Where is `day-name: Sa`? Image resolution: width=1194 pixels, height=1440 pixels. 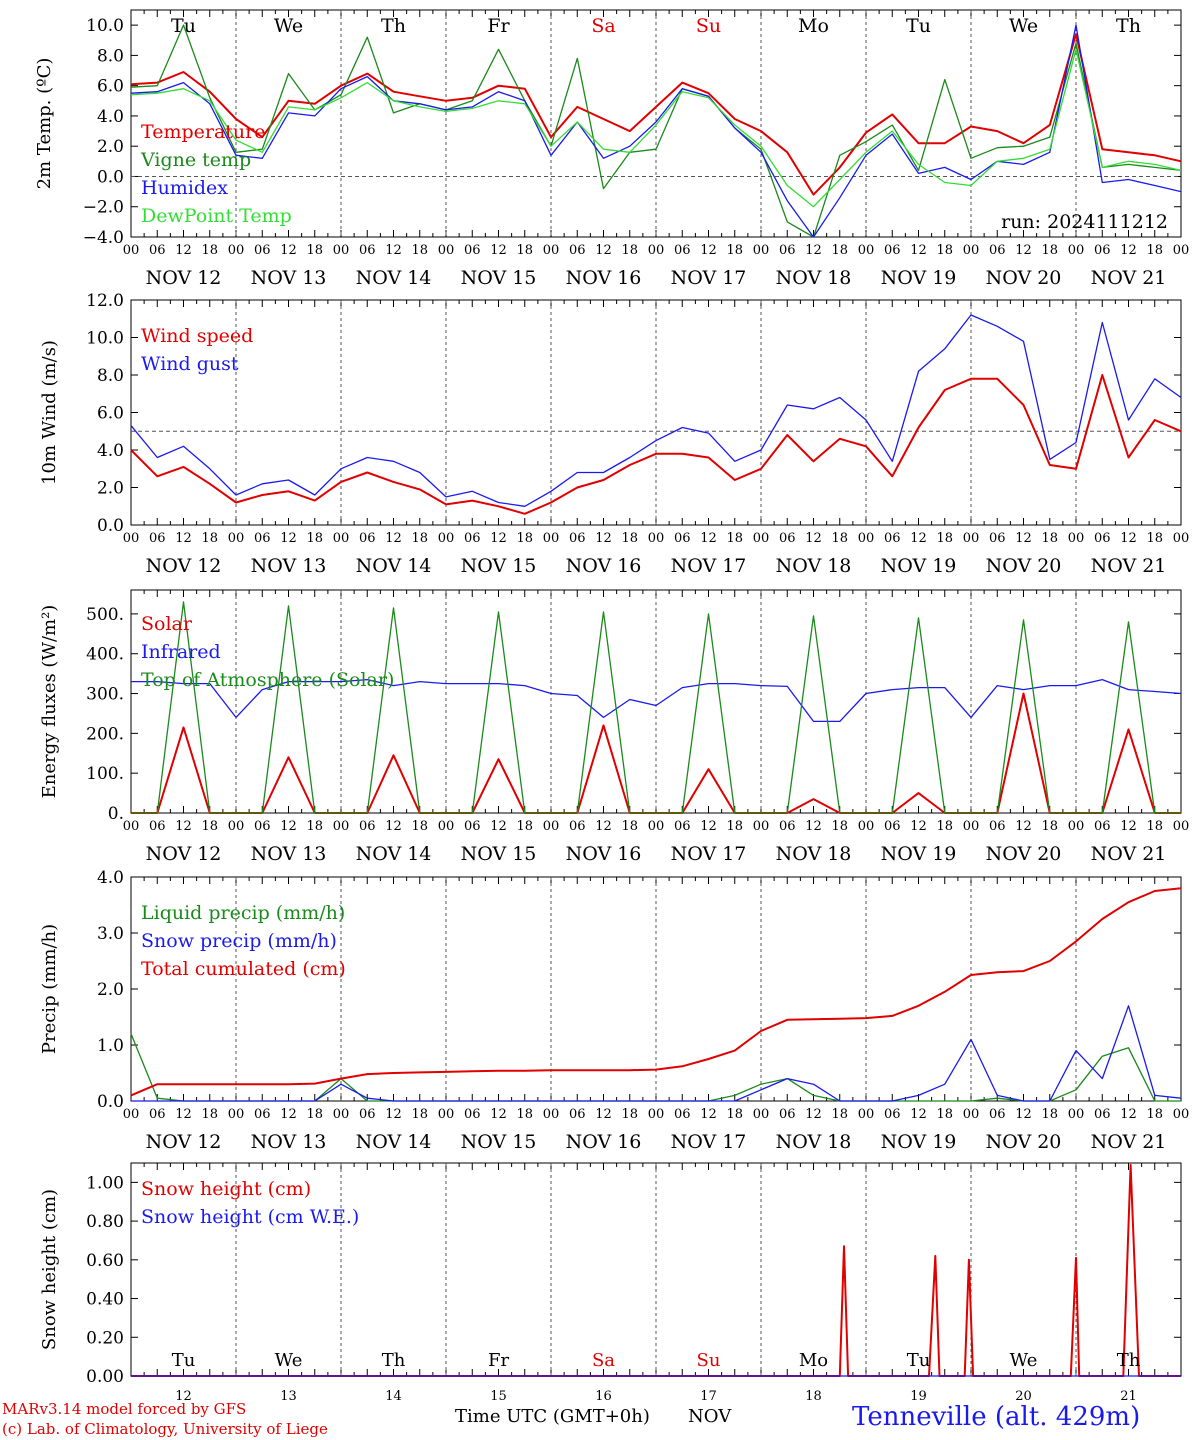 day-name: Sa is located at coordinates (603, 26).